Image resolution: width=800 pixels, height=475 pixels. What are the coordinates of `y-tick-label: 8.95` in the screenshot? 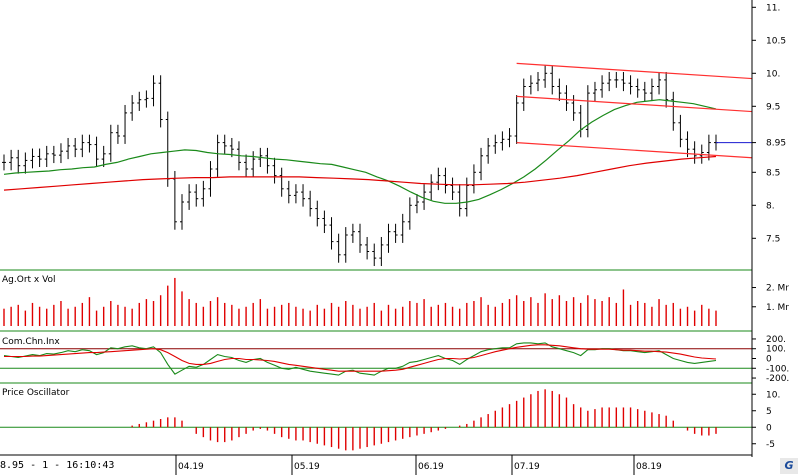 It's located at (776, 144).